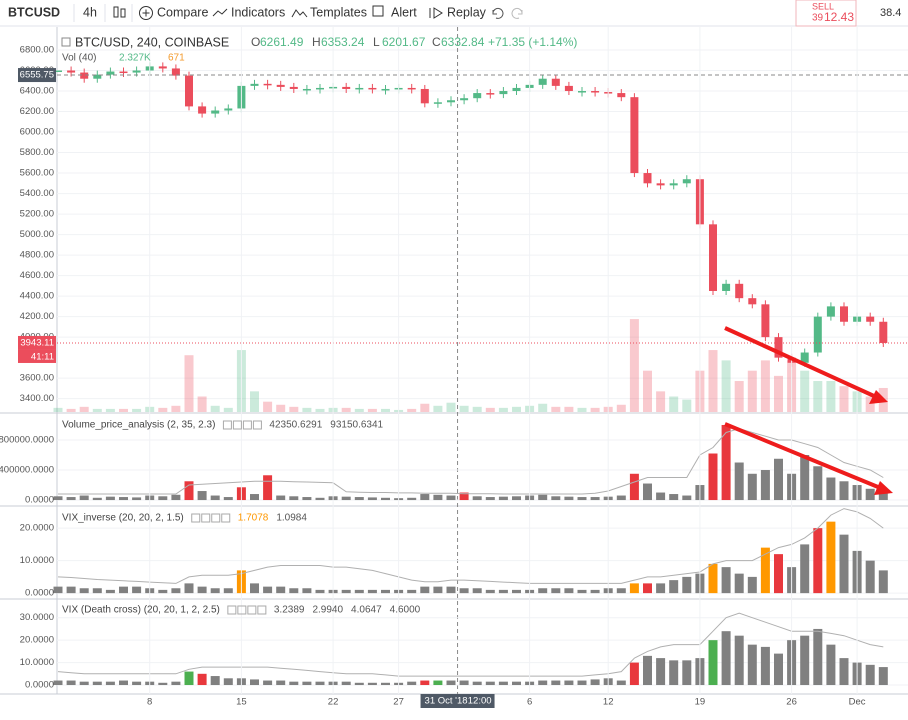  What do you see at coordinates (258, 12) in the screenshot?
I see `indicators-button: Indicators` at bounding box center [258, 12].